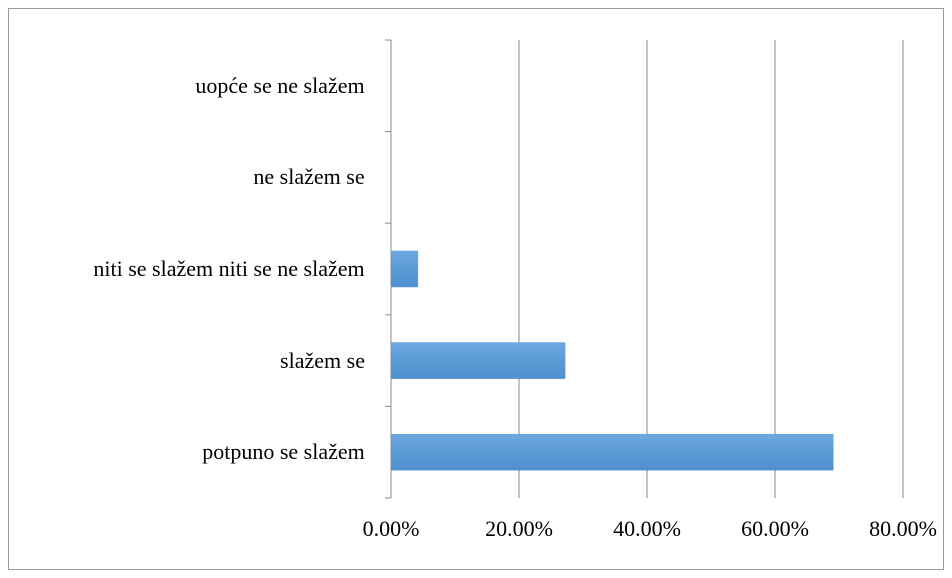 The image size is (952, 578). Describe the element at coordinates (519, 528) in the screenshot. I see `x-tick-label: 20.00%` at that location.